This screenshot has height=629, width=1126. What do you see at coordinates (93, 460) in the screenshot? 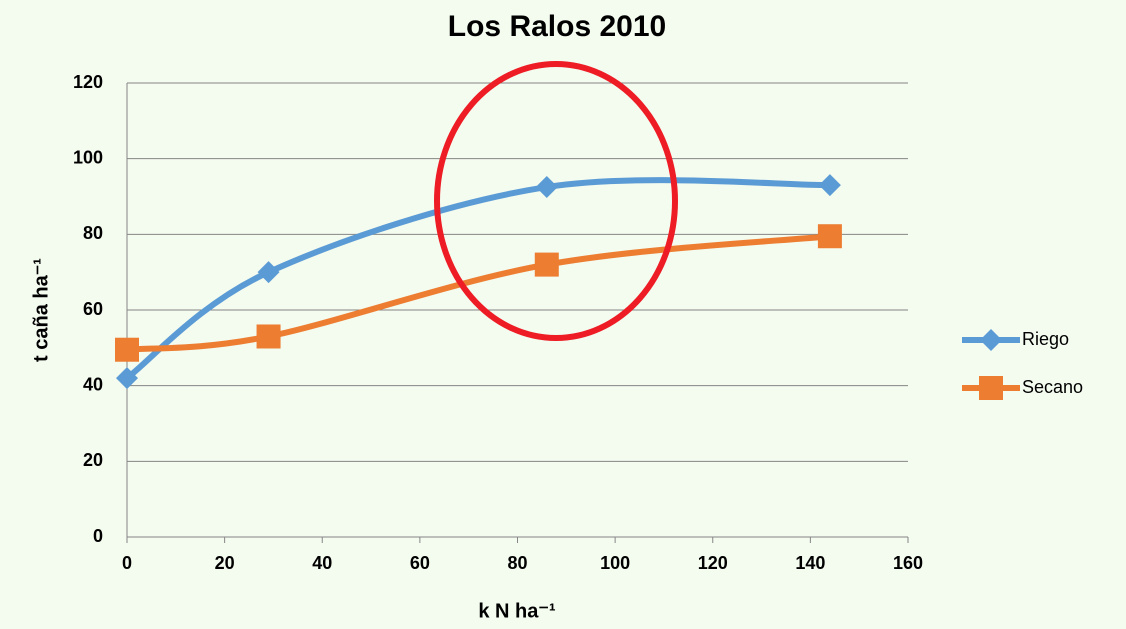
I see `y-tick-label: 20` at bounding box center [93, 460].